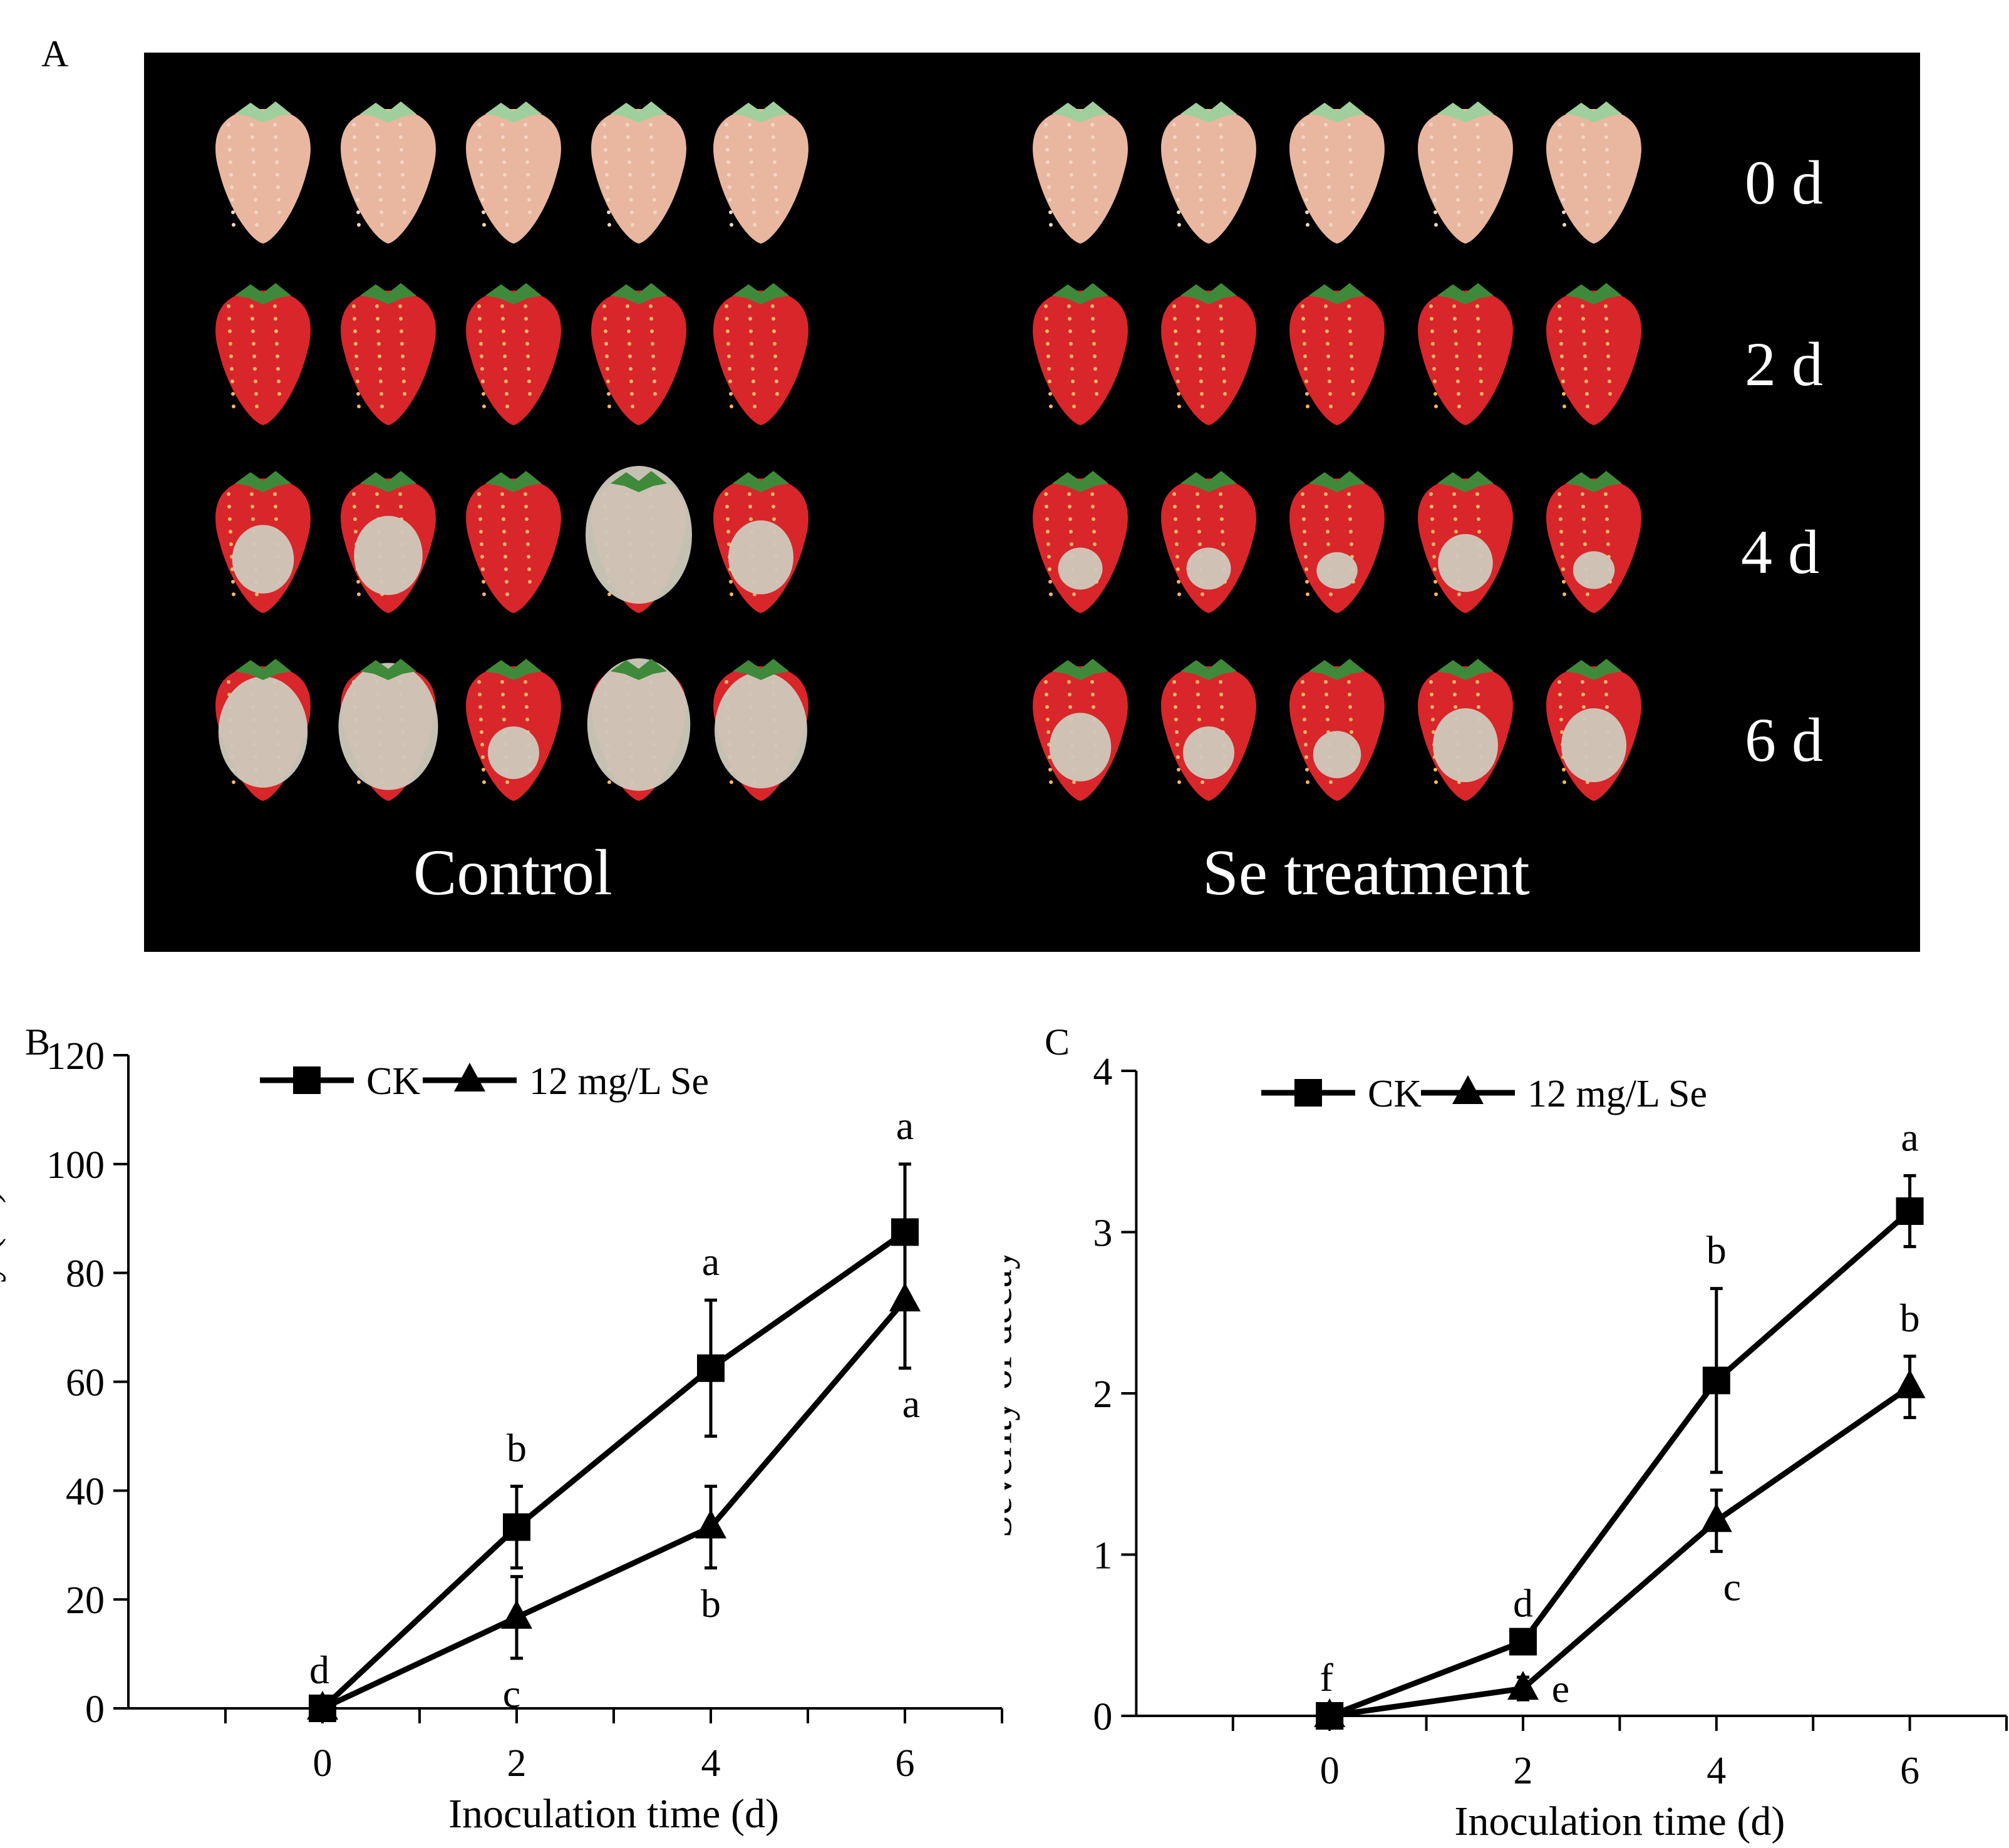  What do you see at coordinates (512, 873) in the screenshot?
I see `group-label-control: Control` at bounding box center [512, 873].